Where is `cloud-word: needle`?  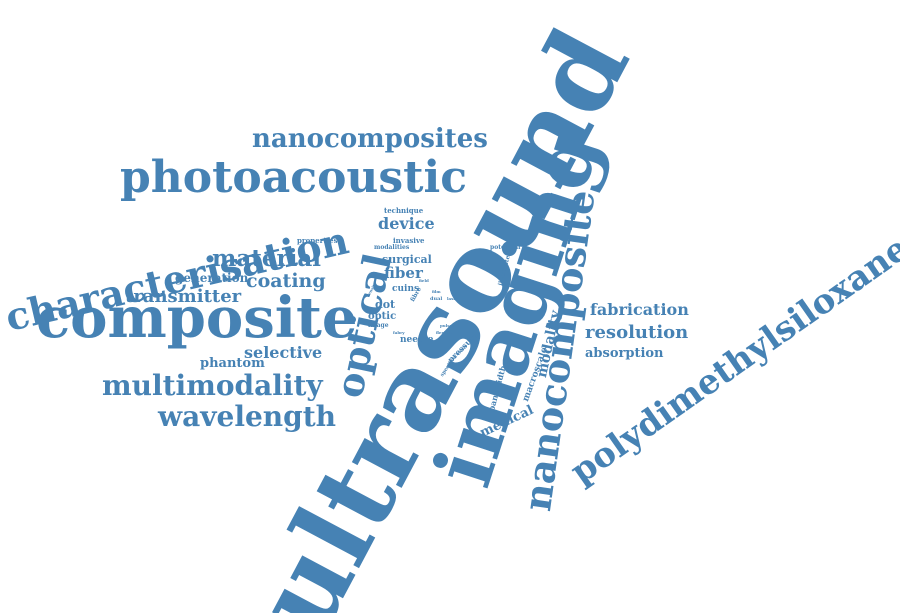 cloud-word: needle is located at coordinates (417, 340).